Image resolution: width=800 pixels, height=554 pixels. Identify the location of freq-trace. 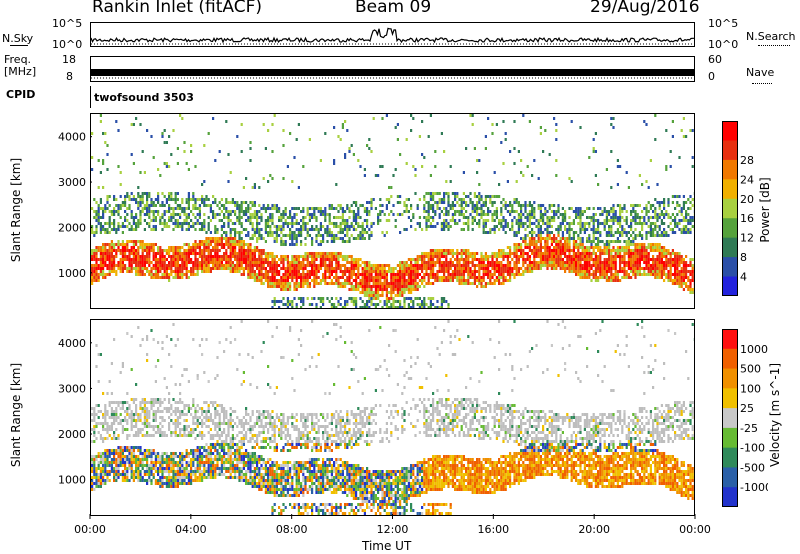
(392, 74).